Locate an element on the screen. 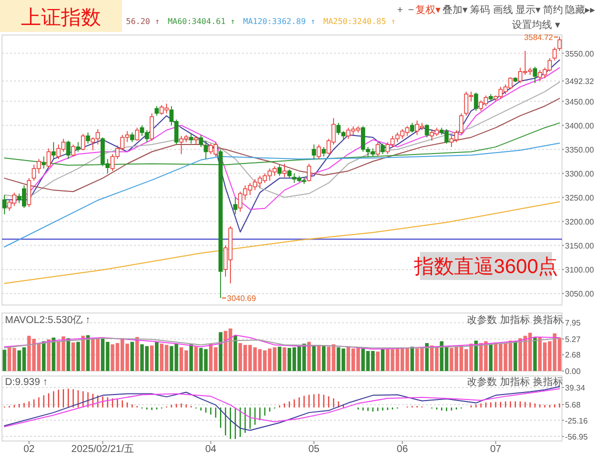 The image size is (596, 454). text: 简约 is located at coordinates (553, 10).